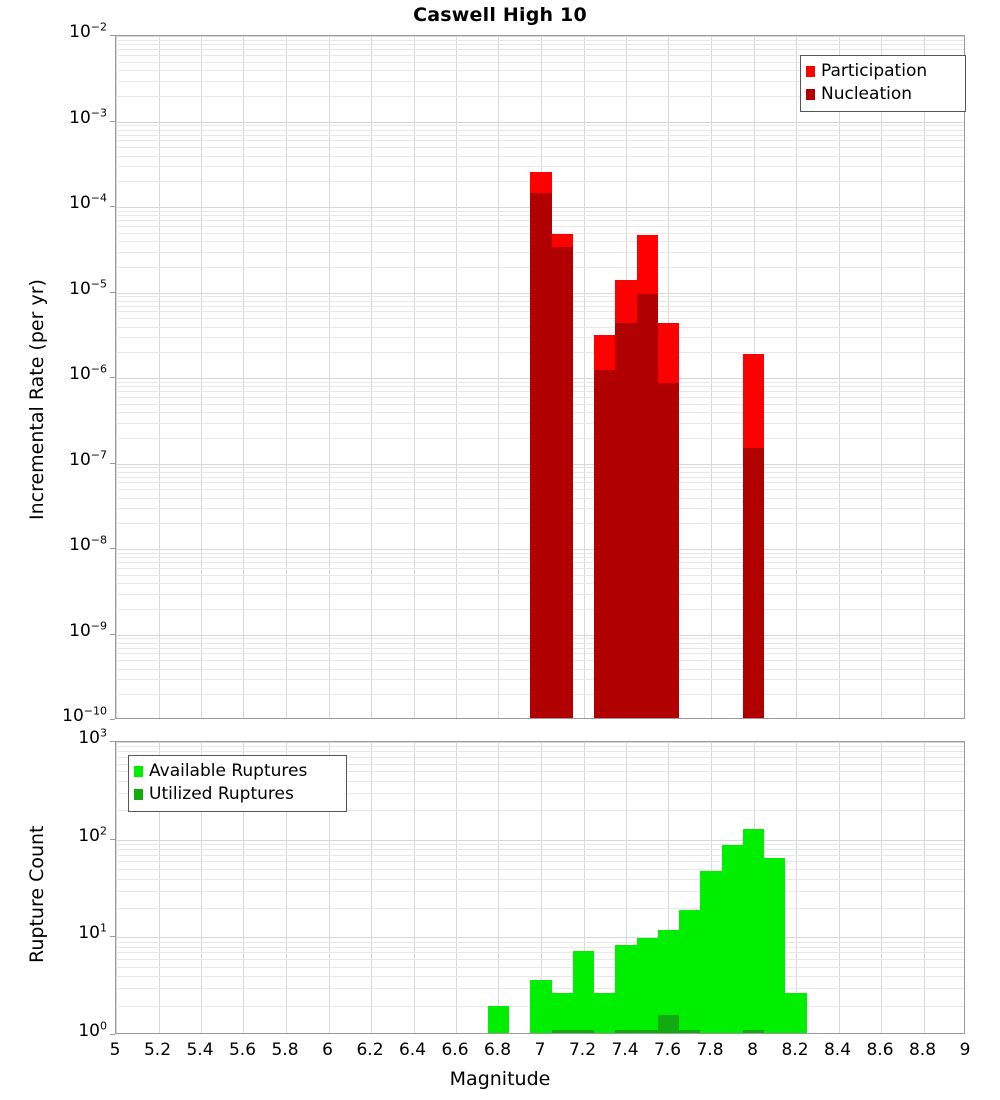 The image size is (1000, 1100). I want to click on x-tick-label: 6.6, so click(455, 1050).